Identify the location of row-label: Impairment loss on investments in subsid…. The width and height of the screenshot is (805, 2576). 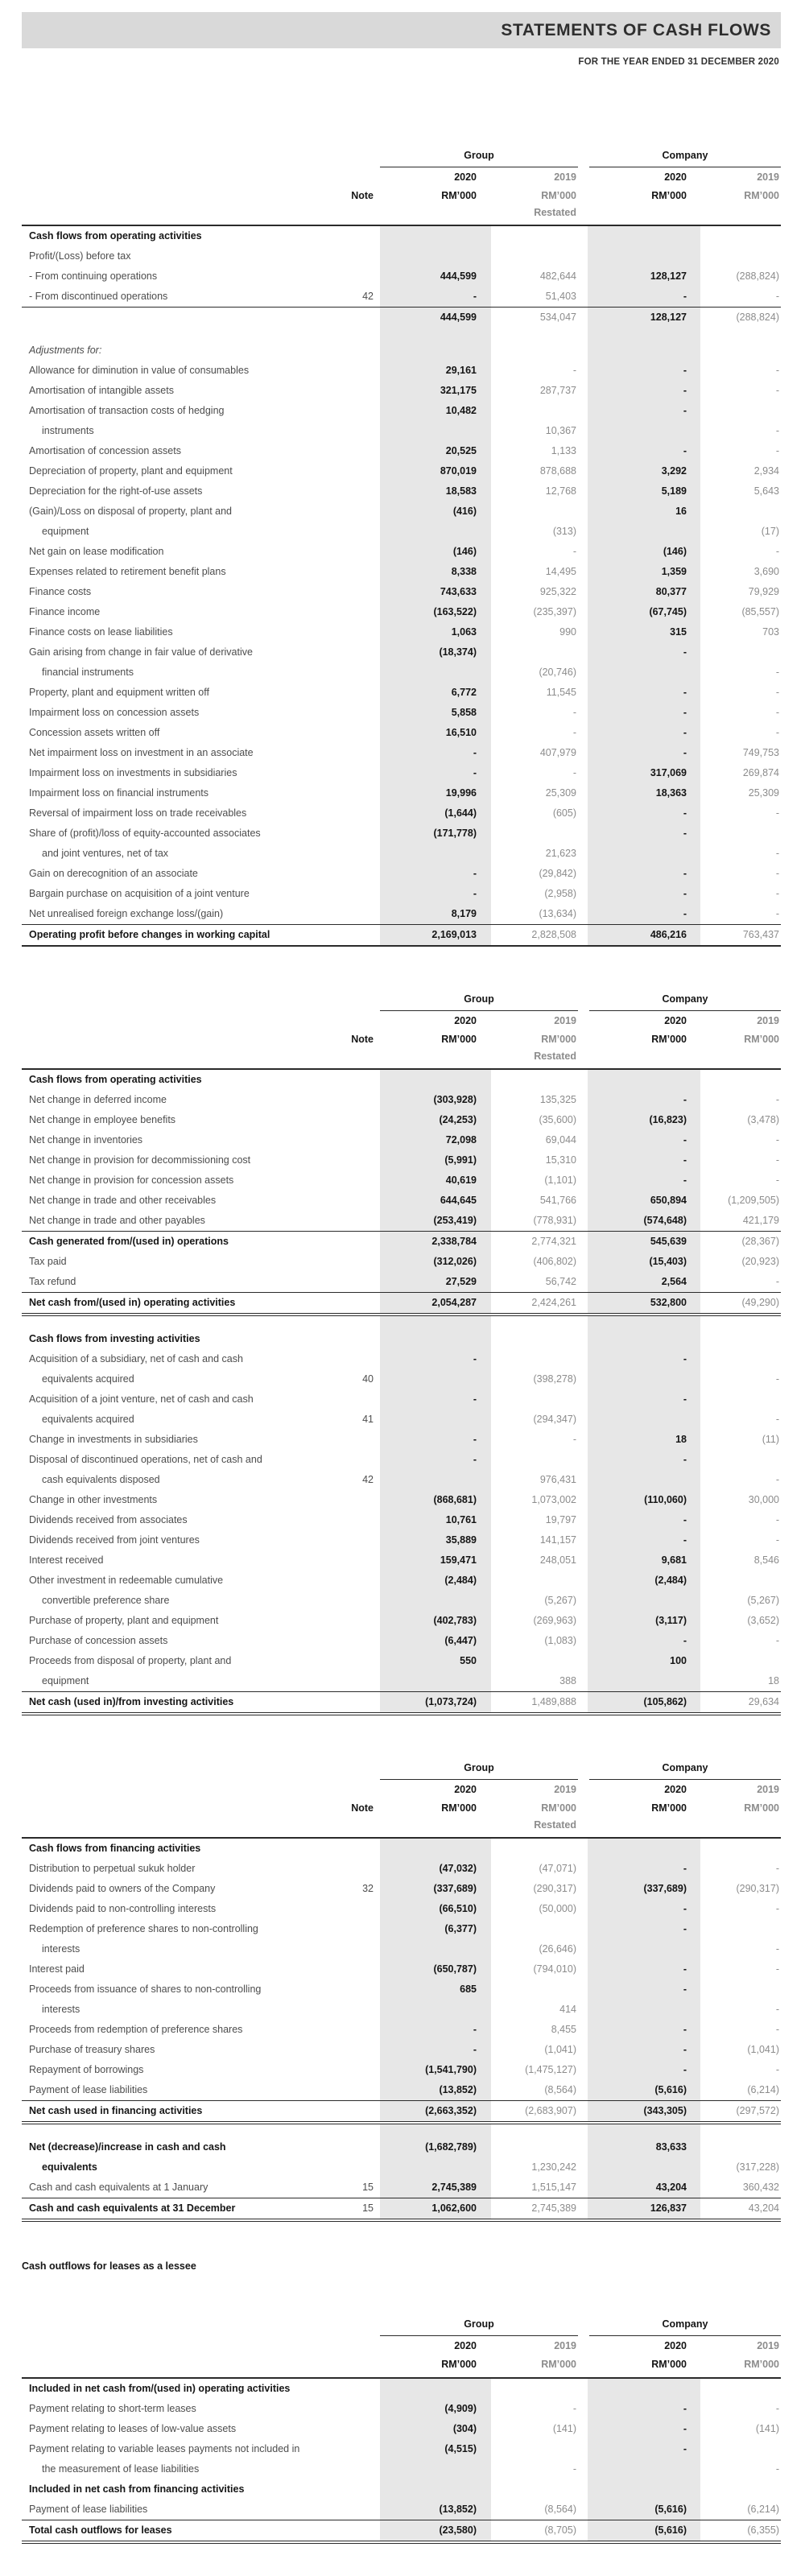
(173, 773).